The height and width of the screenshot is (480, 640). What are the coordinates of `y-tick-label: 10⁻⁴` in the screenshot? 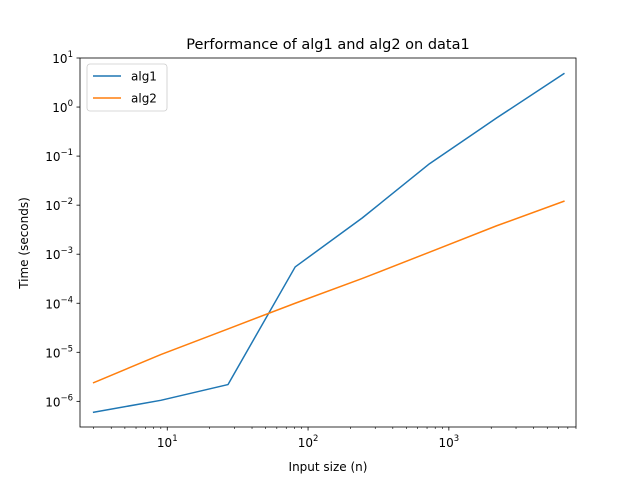 It's located at (59, 303).